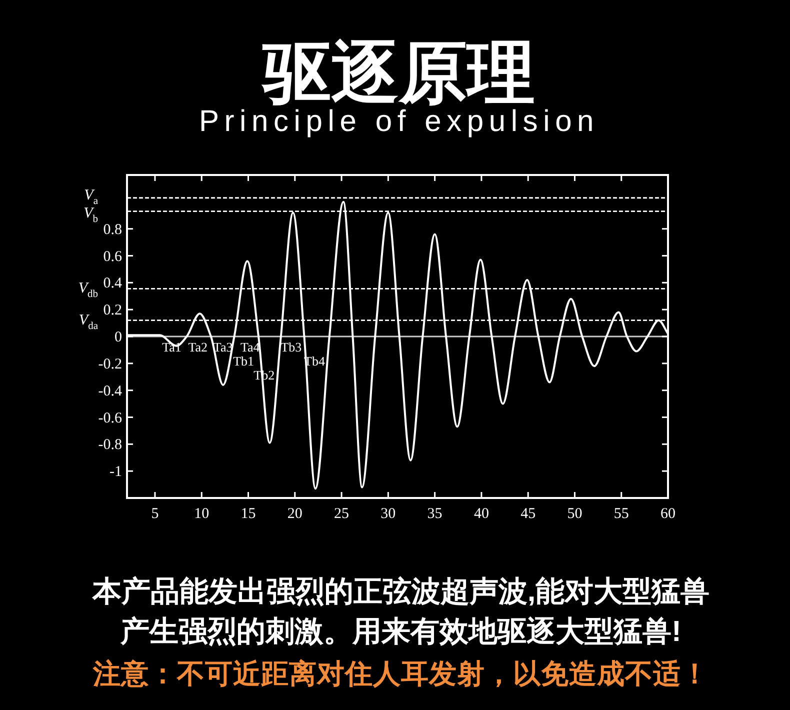  Describe the element at coordinates (668, 514) in the screenshot. I see `x-tick-label: 60` at that location.